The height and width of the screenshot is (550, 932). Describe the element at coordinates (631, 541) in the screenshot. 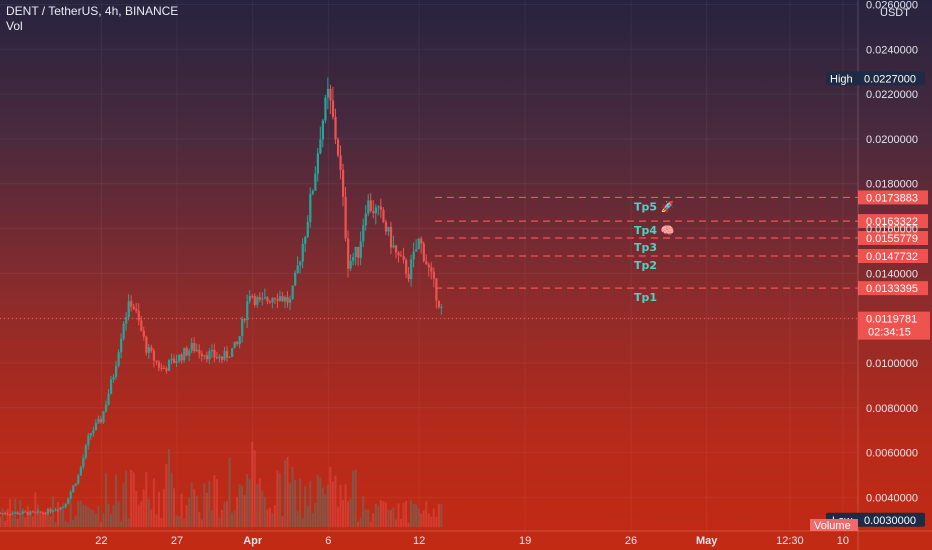

I see `time-tick-label: 26` at that location.